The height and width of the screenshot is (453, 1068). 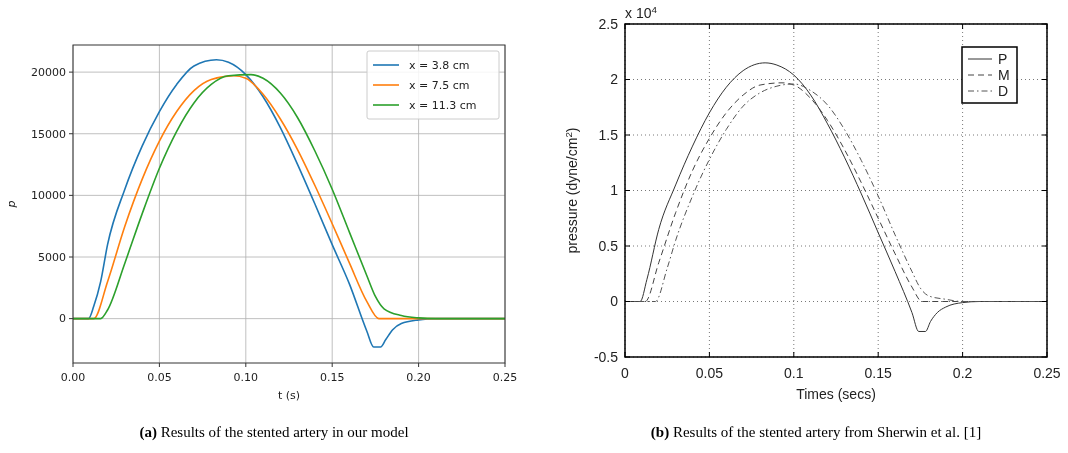 I want to click on y-tick-label: 2, so click(x=614, y=79).